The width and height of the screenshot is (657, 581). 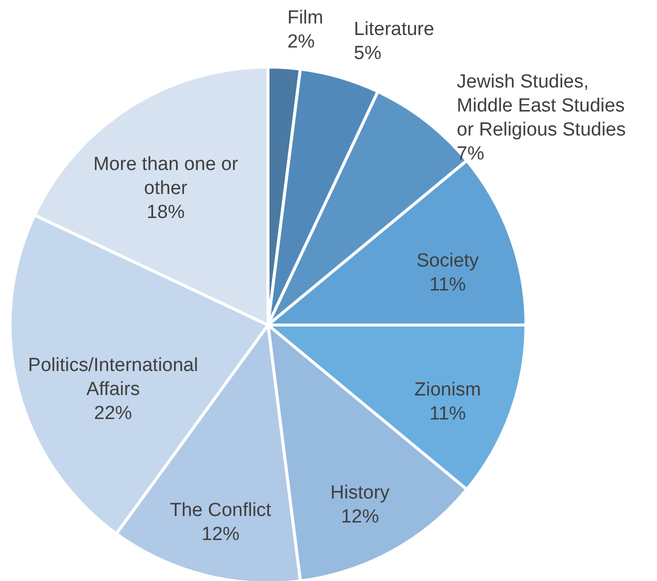 What do you see at coordinates (166, 176) in the screenshot?
I see `slice-label: More than one or other` at bounding box center [166, 176].